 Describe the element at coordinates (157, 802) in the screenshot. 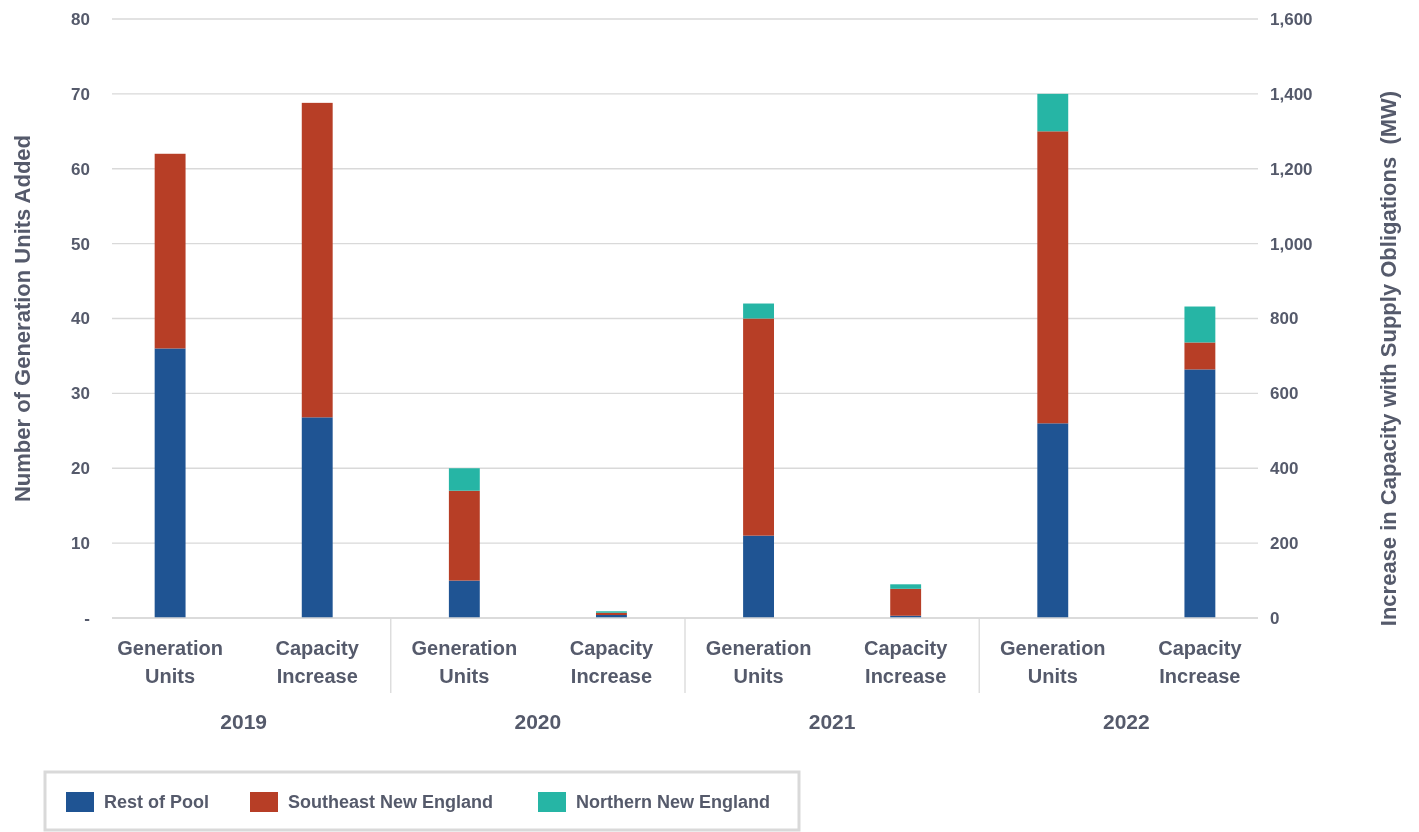

I see `legend-label: Rest of Pool` at that location.